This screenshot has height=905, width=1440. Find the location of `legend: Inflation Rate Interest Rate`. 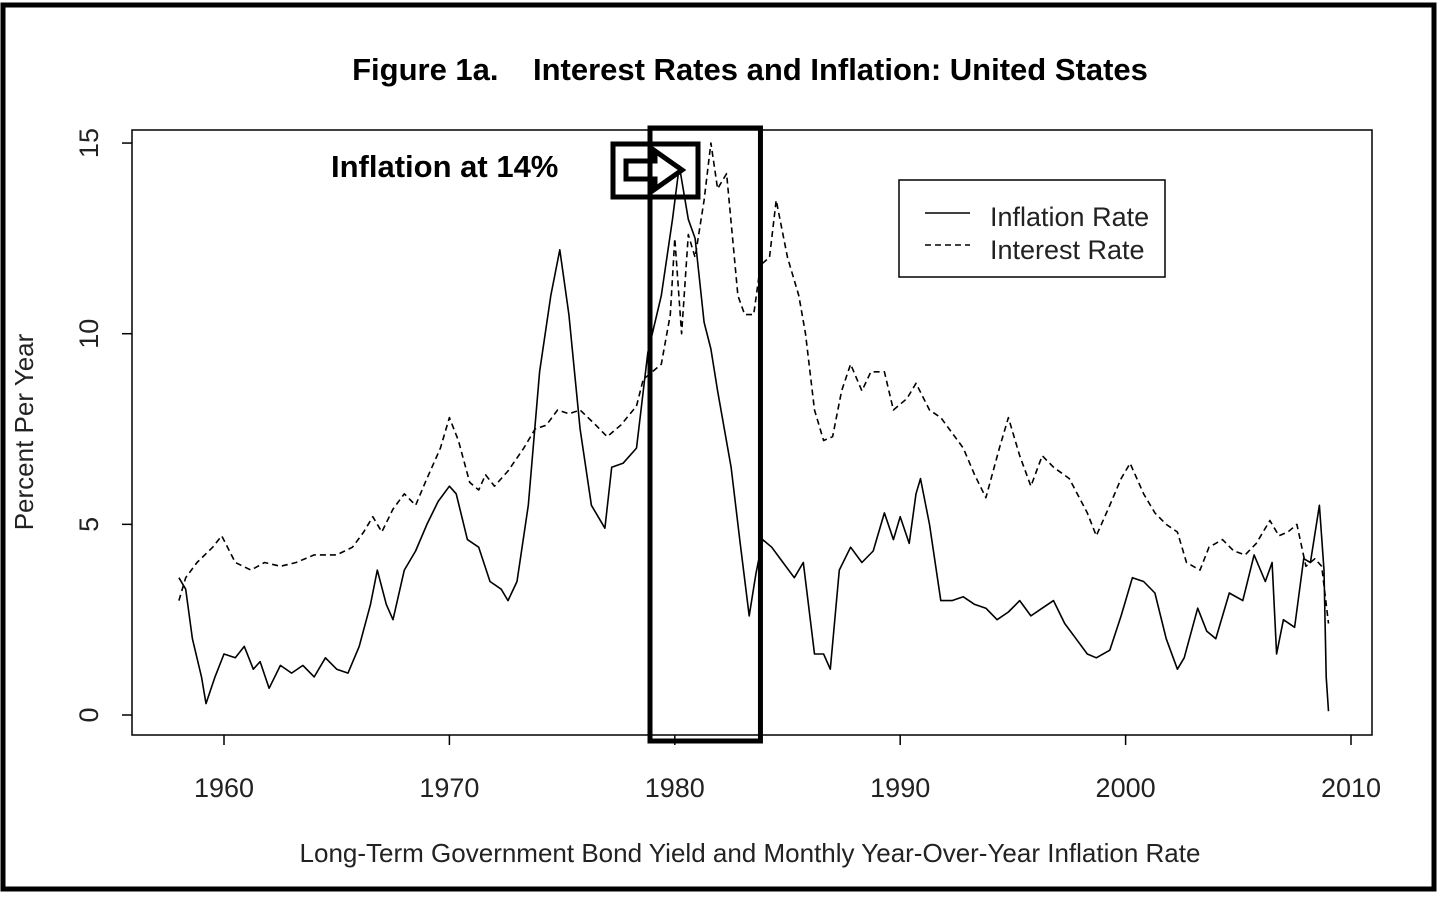

legend: Inflation Rate Interest Rate is located at coordinates (1032, 228).